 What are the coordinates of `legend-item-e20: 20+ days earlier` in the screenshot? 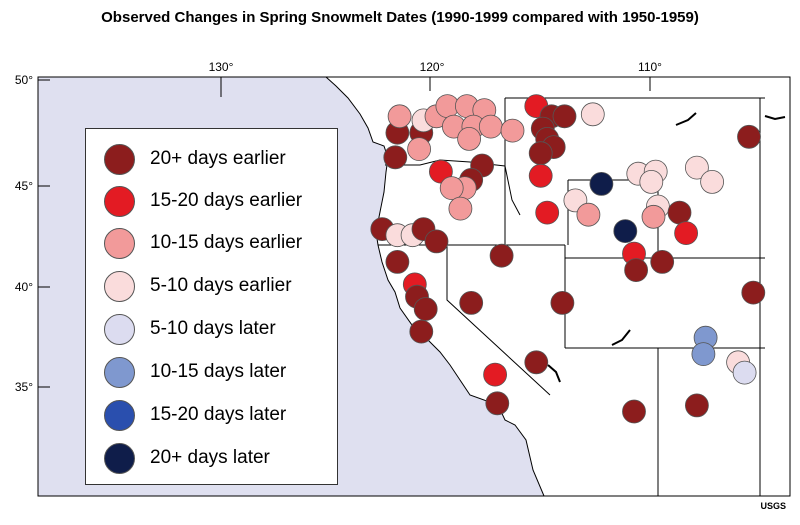 It's located at (195, 159).